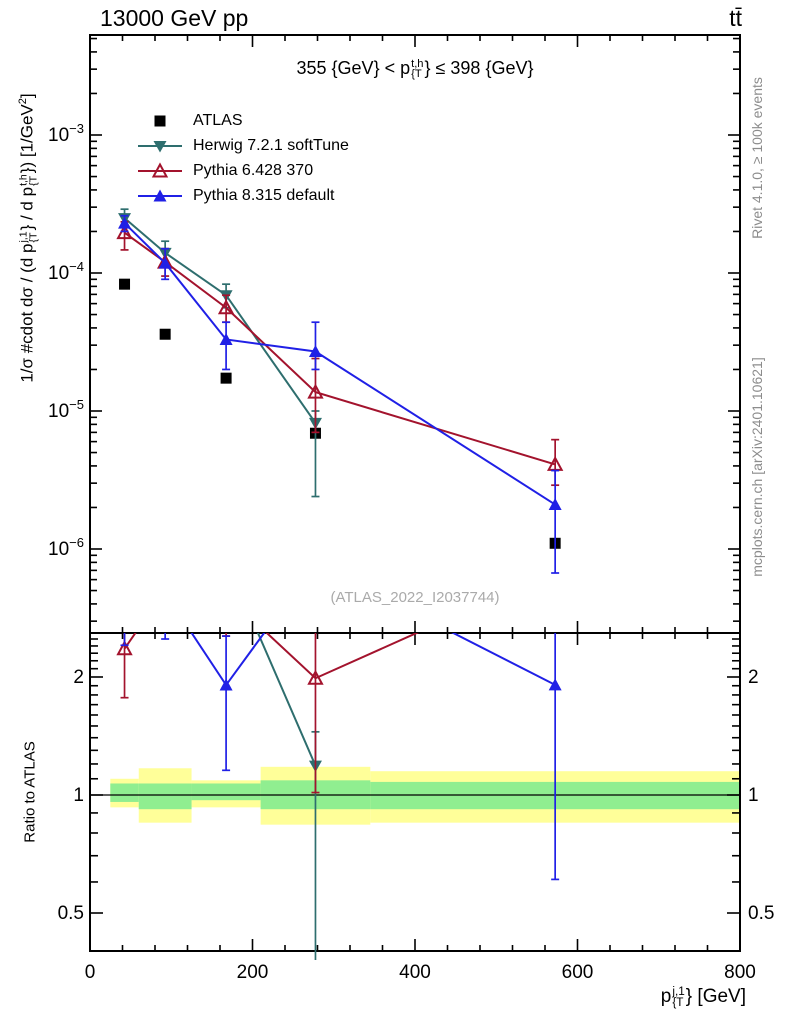  I want to click on svg-text: 800, so click(740, 972).